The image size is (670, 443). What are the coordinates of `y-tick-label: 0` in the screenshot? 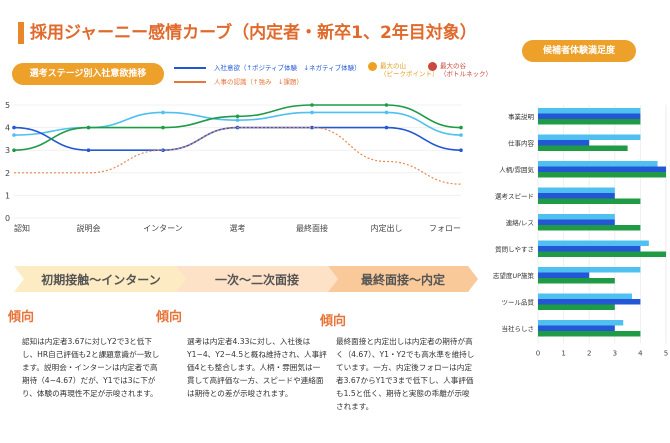 It's located at (7, 218).